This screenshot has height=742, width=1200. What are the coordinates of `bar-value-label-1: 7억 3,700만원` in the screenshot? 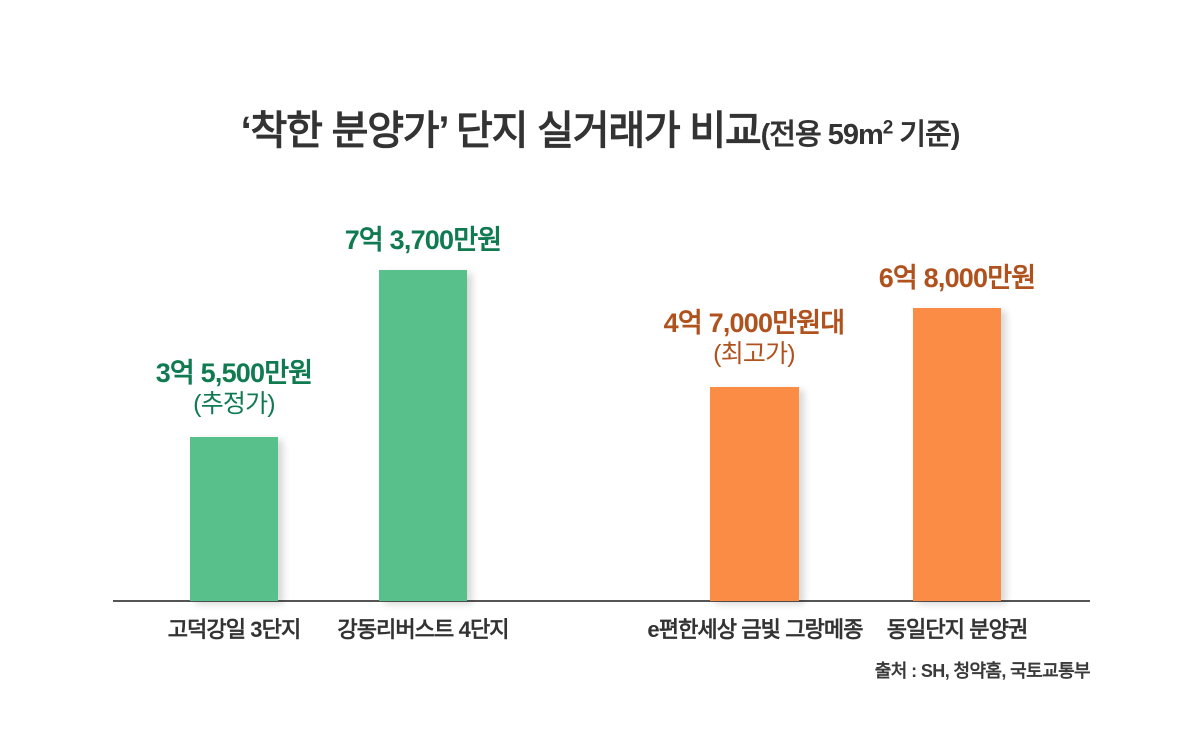 It's located at (423, 241).